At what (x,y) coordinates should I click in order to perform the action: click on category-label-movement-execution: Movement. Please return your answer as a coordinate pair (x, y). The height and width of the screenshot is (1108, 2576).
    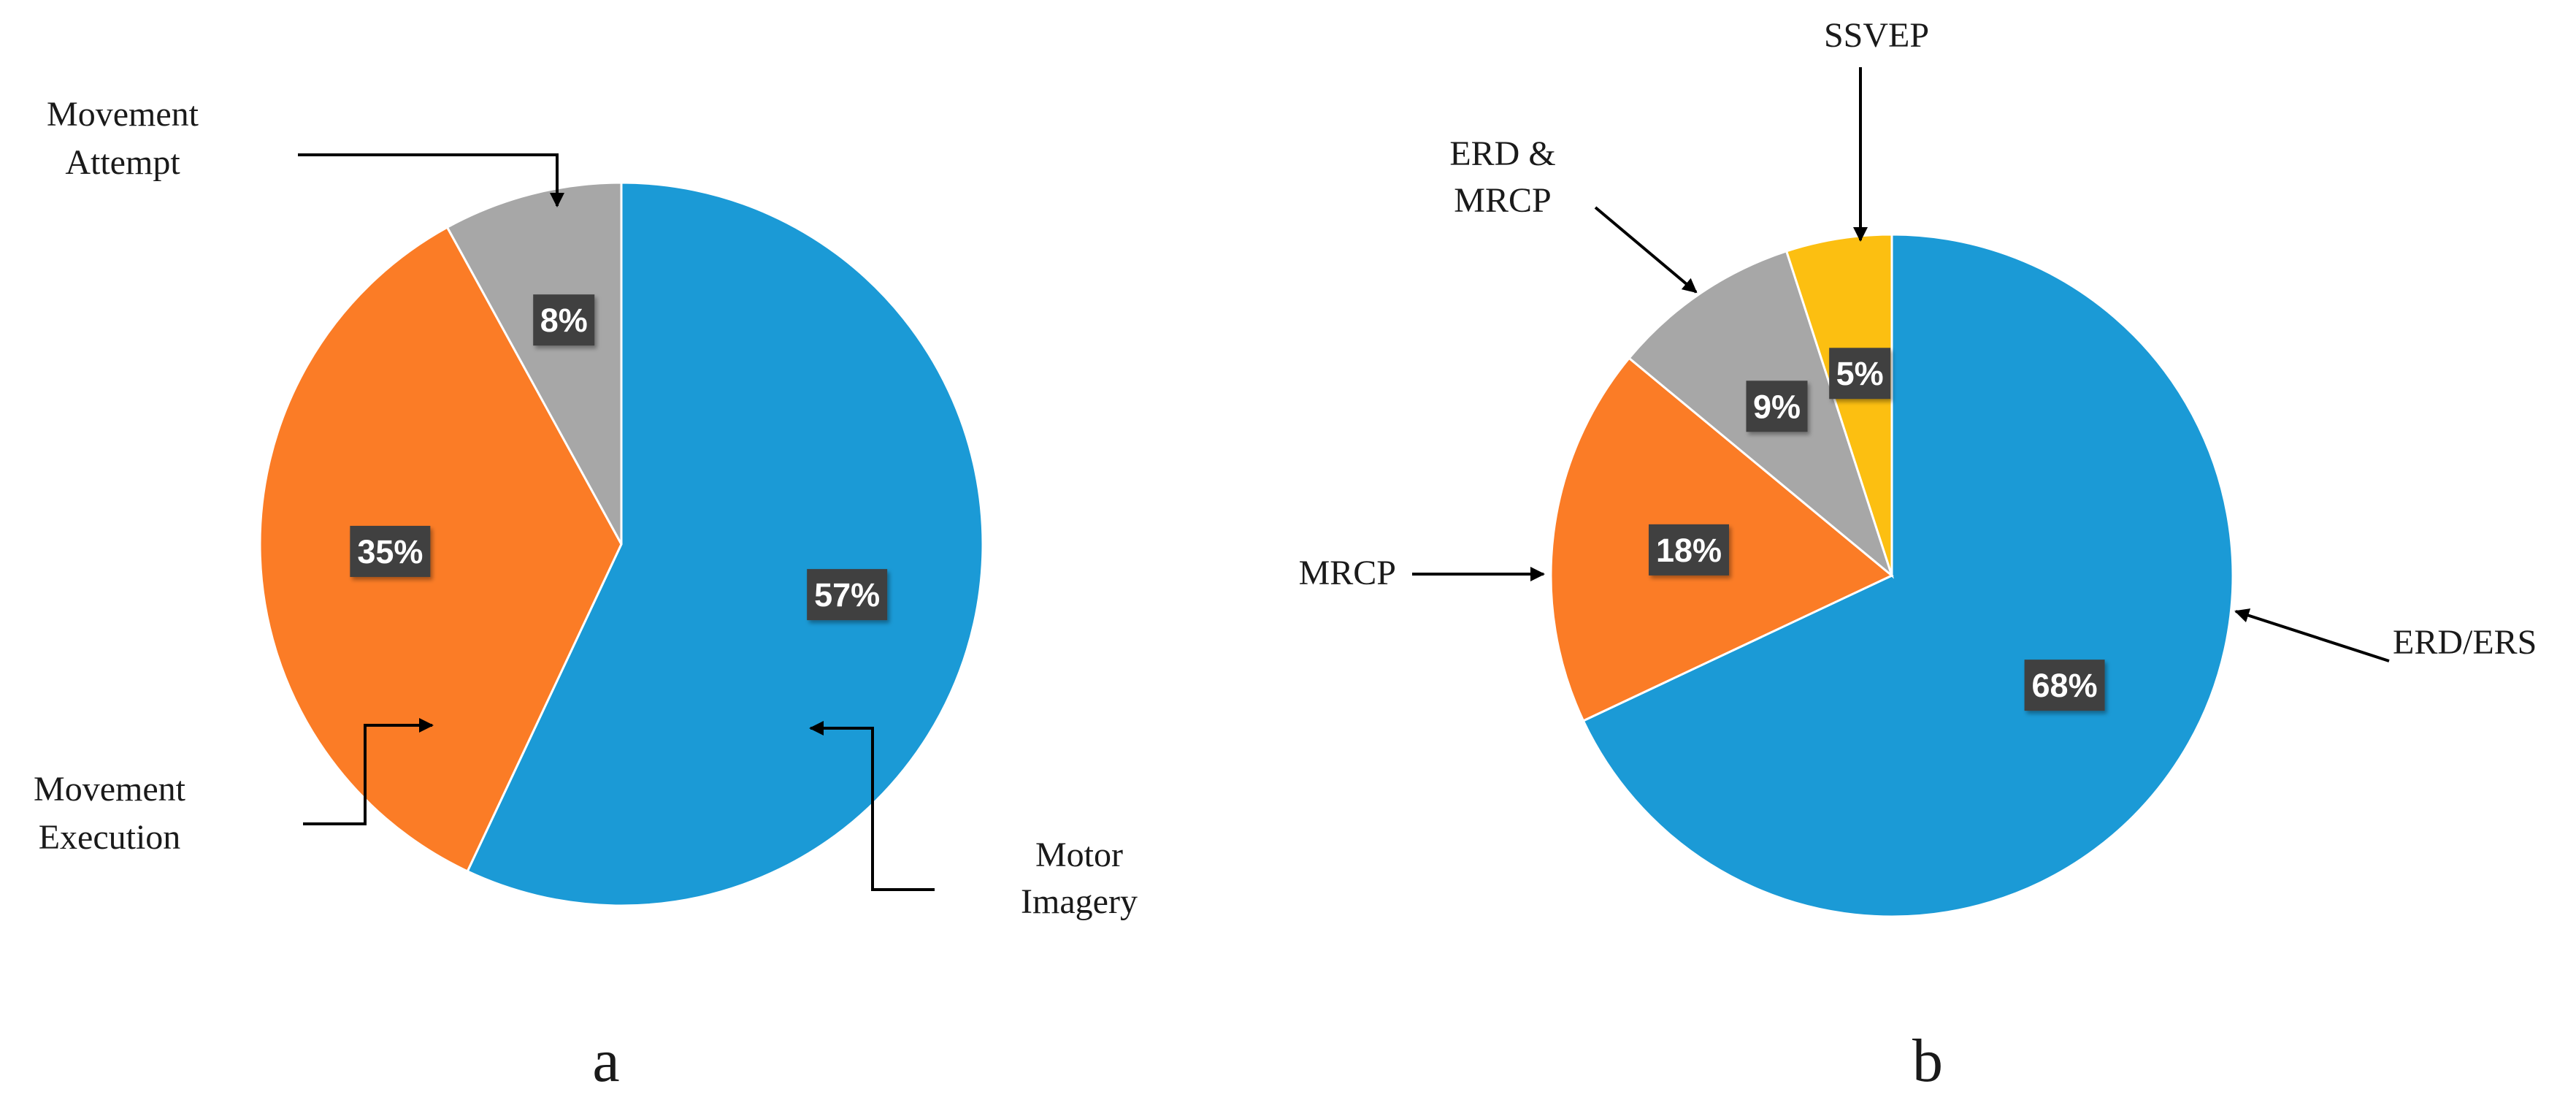
    Looking at the image, I should click on (110, 789).